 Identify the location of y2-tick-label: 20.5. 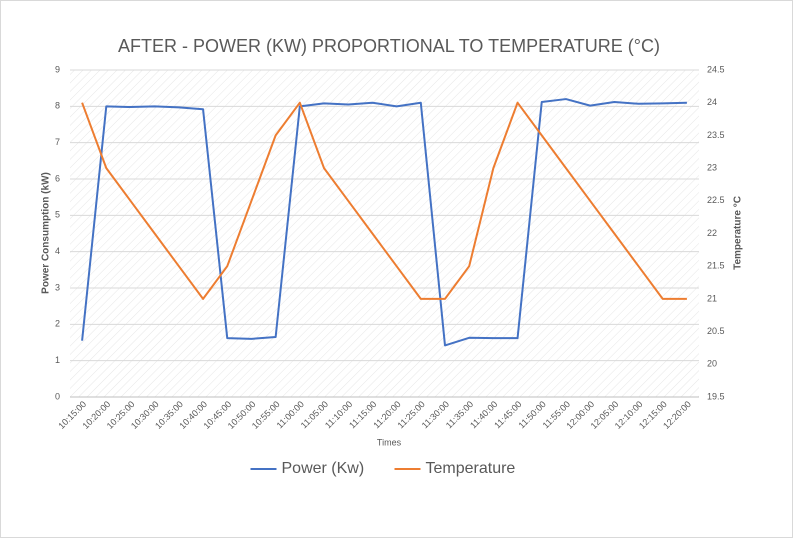
(716, 331).